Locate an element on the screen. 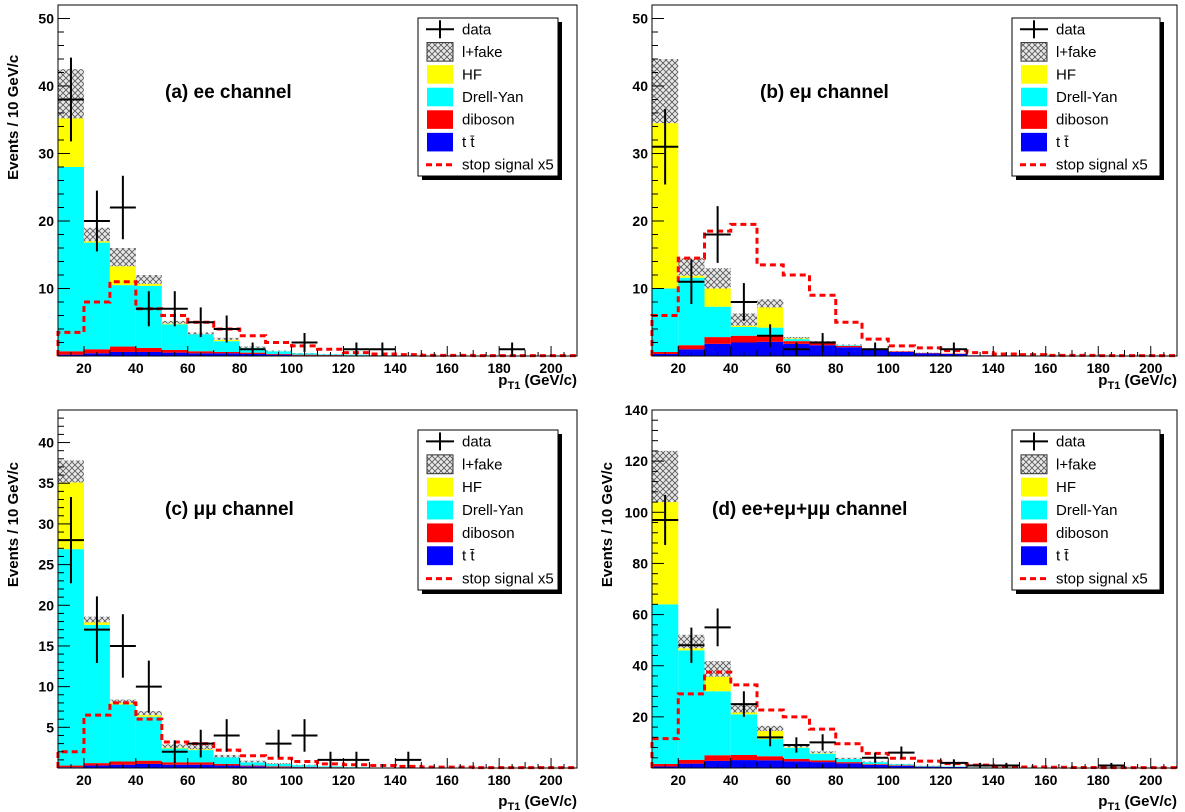  legend-label: diboson is located at coordinates (488, 120).